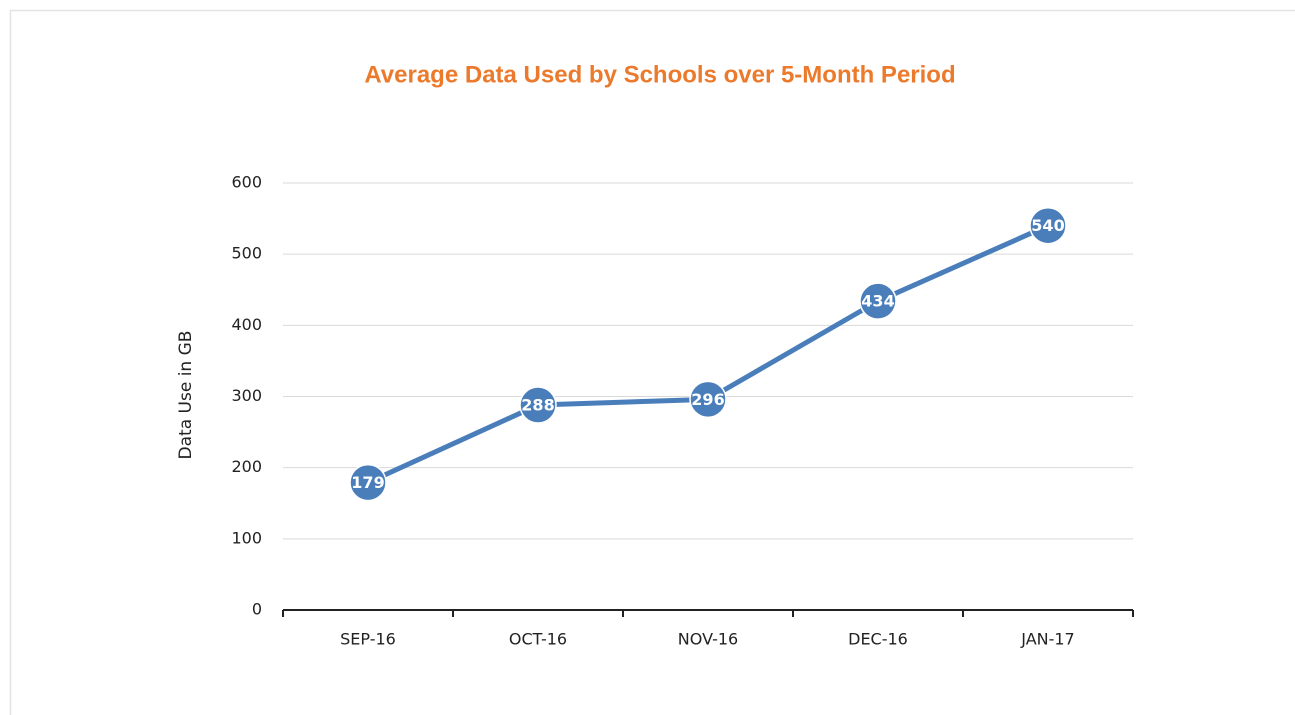 The height and width of the screenshot is (715, 1295). I want to click on data-label: 179, so click(367, 482).